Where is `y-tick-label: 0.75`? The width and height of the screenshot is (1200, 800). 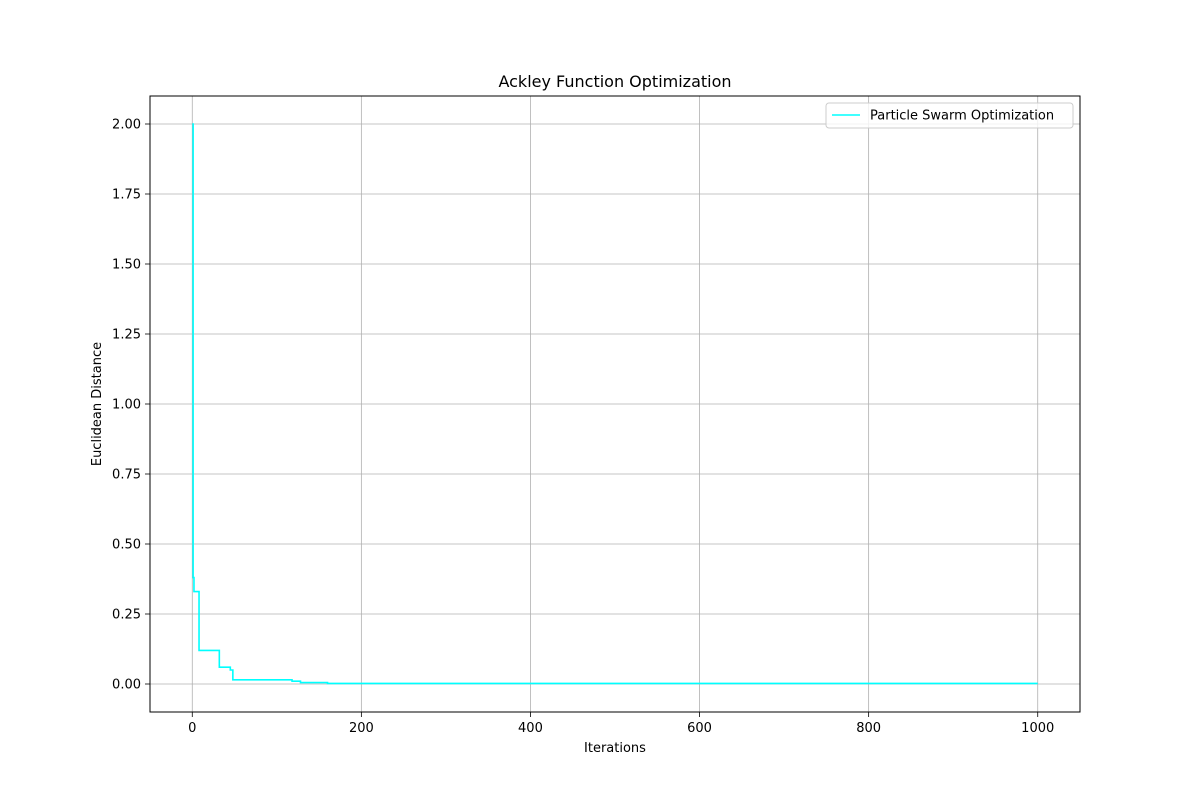 y-tick-label: 0.75 is located at coordinates (126, 475).